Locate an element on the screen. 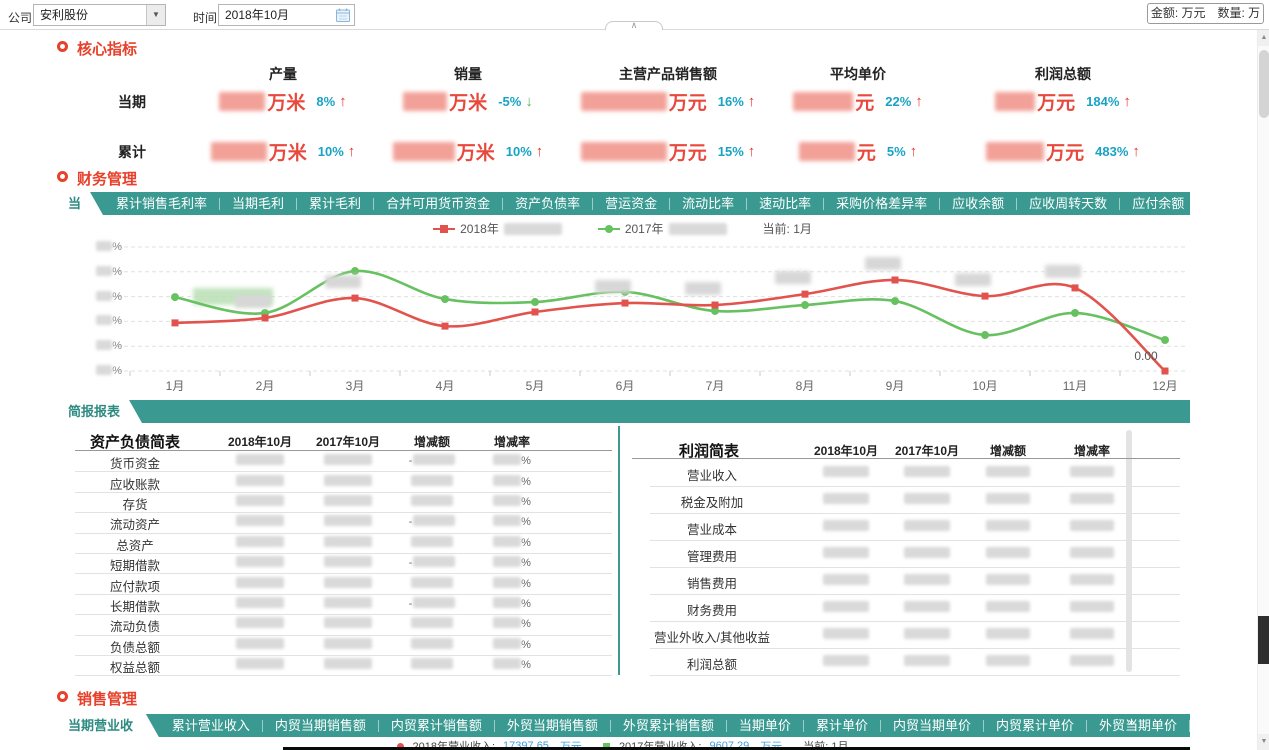 Image resolution: width=1269 pixels, height=750 pixels. tab-应付余额: 应付余额 is located at coordinates (1158, 203).